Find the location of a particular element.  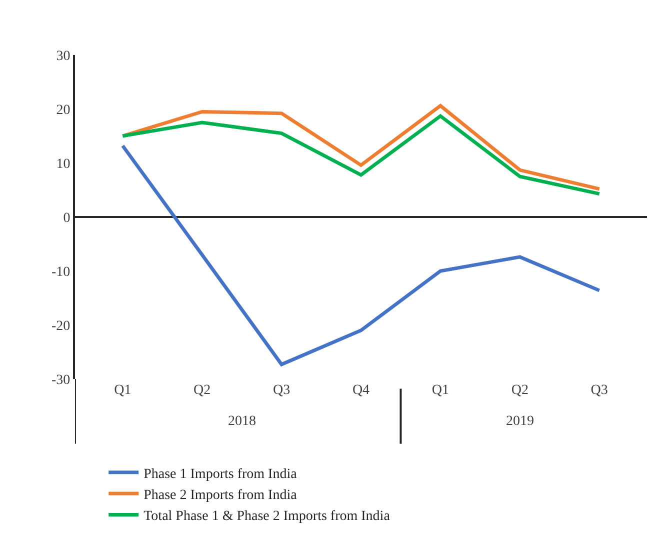

legend-label: Phase 2 Imports from India is located at coordinates (221, 496).